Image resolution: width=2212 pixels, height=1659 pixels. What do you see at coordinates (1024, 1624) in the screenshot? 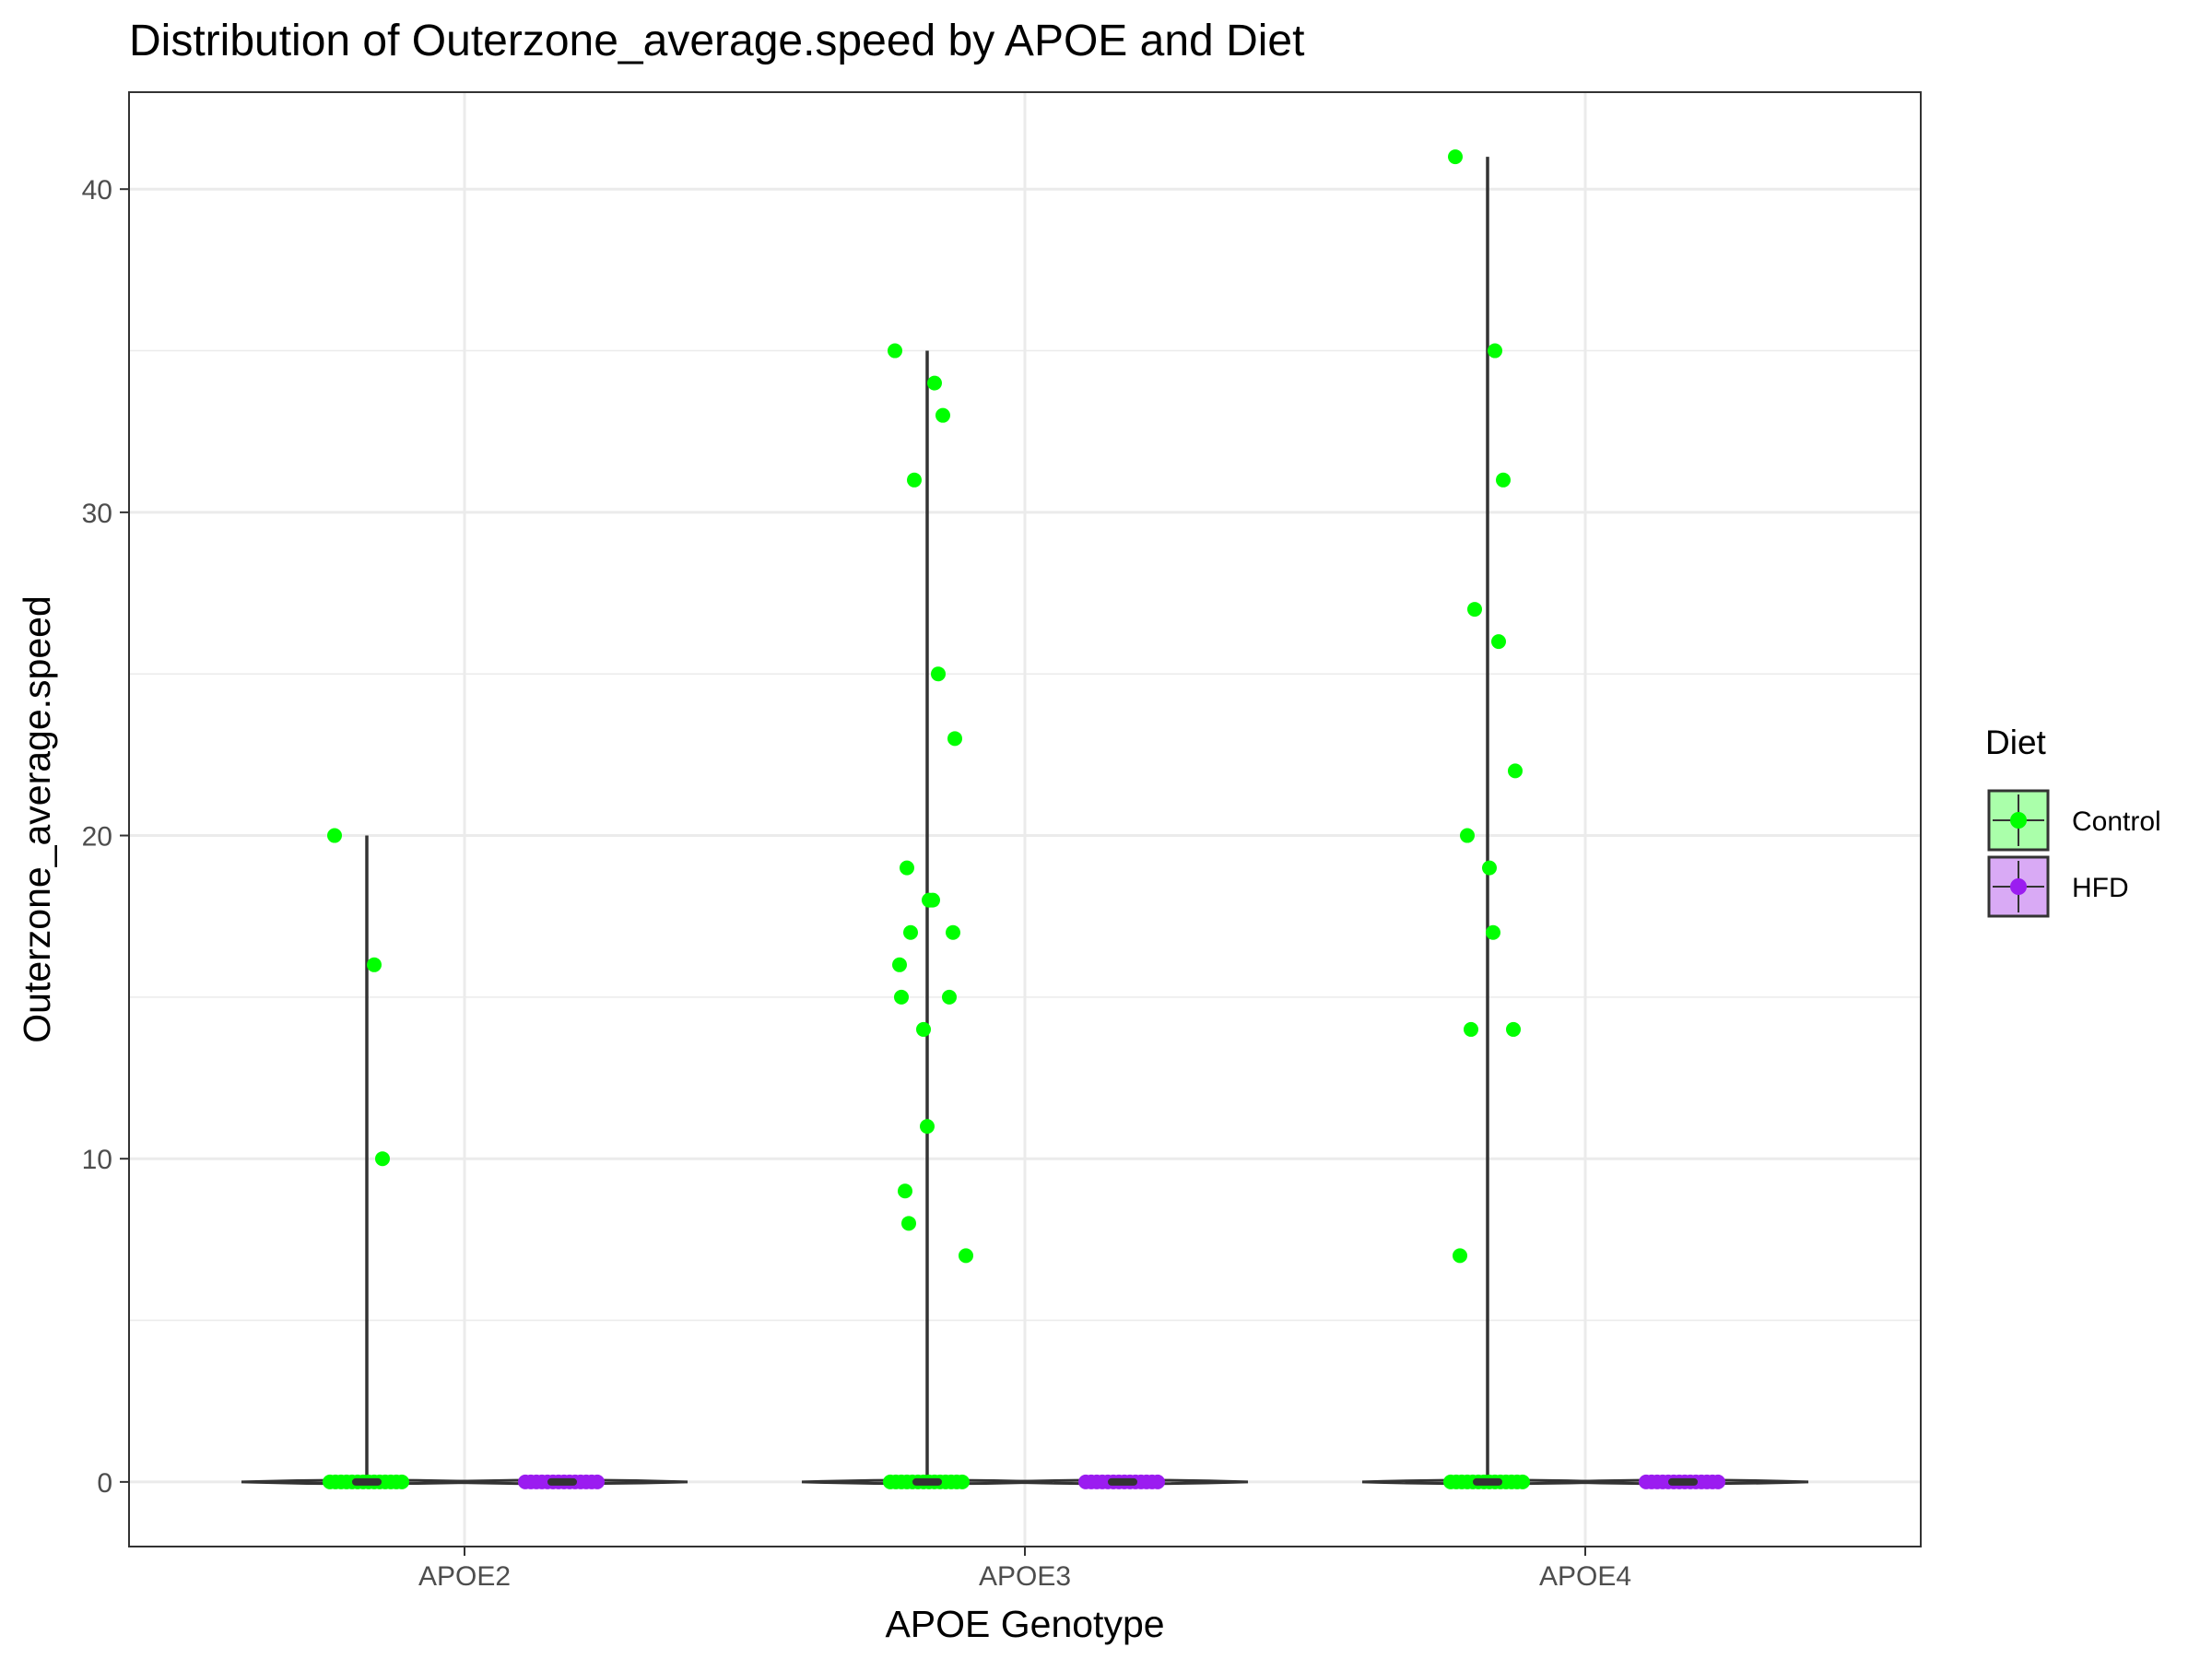
I see `x-axis-title: APOE Genotype` at bounding box center [1024, 1624].